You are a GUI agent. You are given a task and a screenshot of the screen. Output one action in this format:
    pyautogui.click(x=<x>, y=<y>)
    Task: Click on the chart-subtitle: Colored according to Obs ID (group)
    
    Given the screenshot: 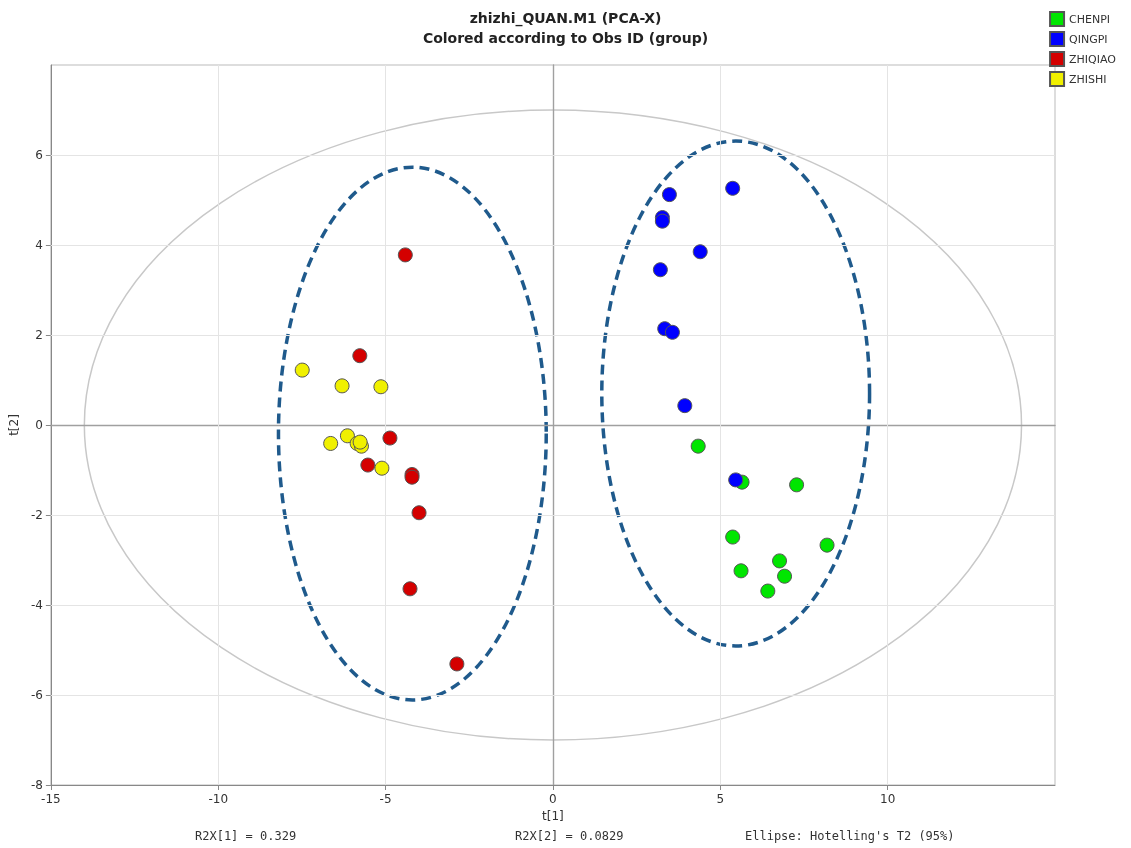 What is the action you would take?
    pyautogui.click(x=565, y=38)
    